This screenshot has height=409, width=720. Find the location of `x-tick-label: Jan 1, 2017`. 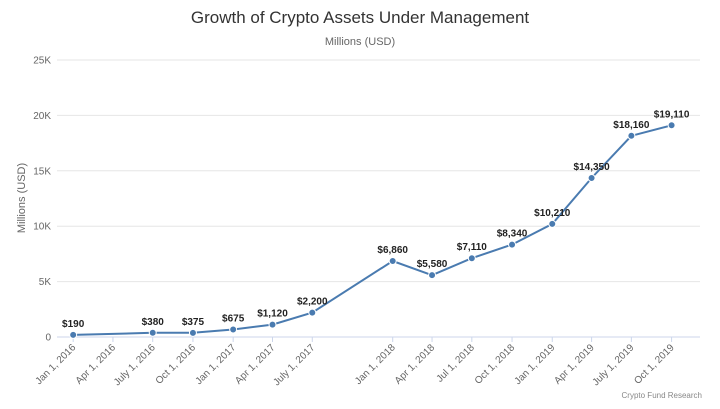

x-tick-label: Jan 1, 2017 is located at coordinates (216, 364).